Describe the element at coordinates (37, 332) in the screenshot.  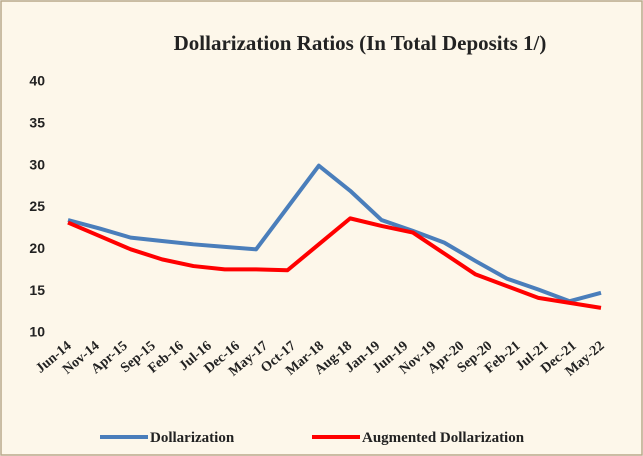
I see `y-tick-label: 10` at that location.